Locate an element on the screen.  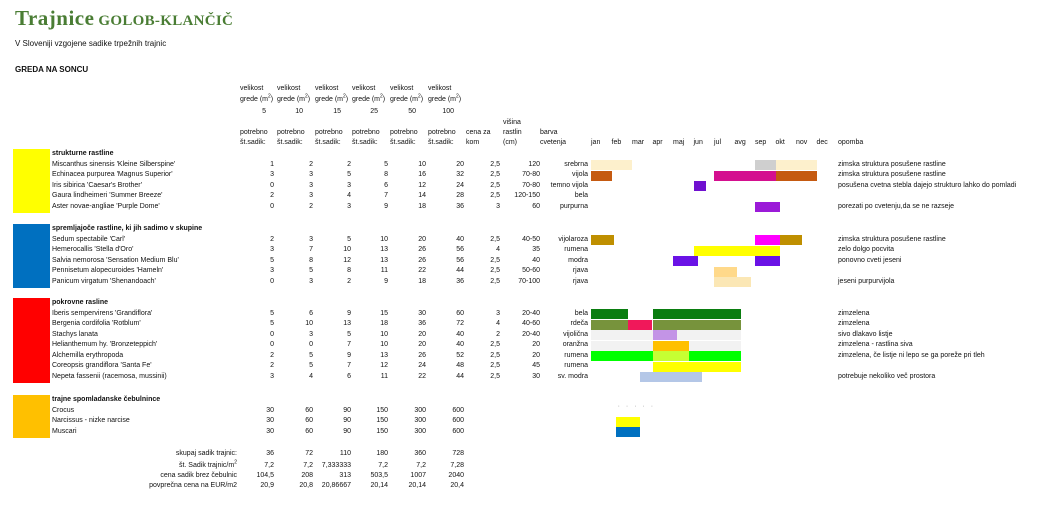
plant-name: Muscari is located at coordinates (64, 431).